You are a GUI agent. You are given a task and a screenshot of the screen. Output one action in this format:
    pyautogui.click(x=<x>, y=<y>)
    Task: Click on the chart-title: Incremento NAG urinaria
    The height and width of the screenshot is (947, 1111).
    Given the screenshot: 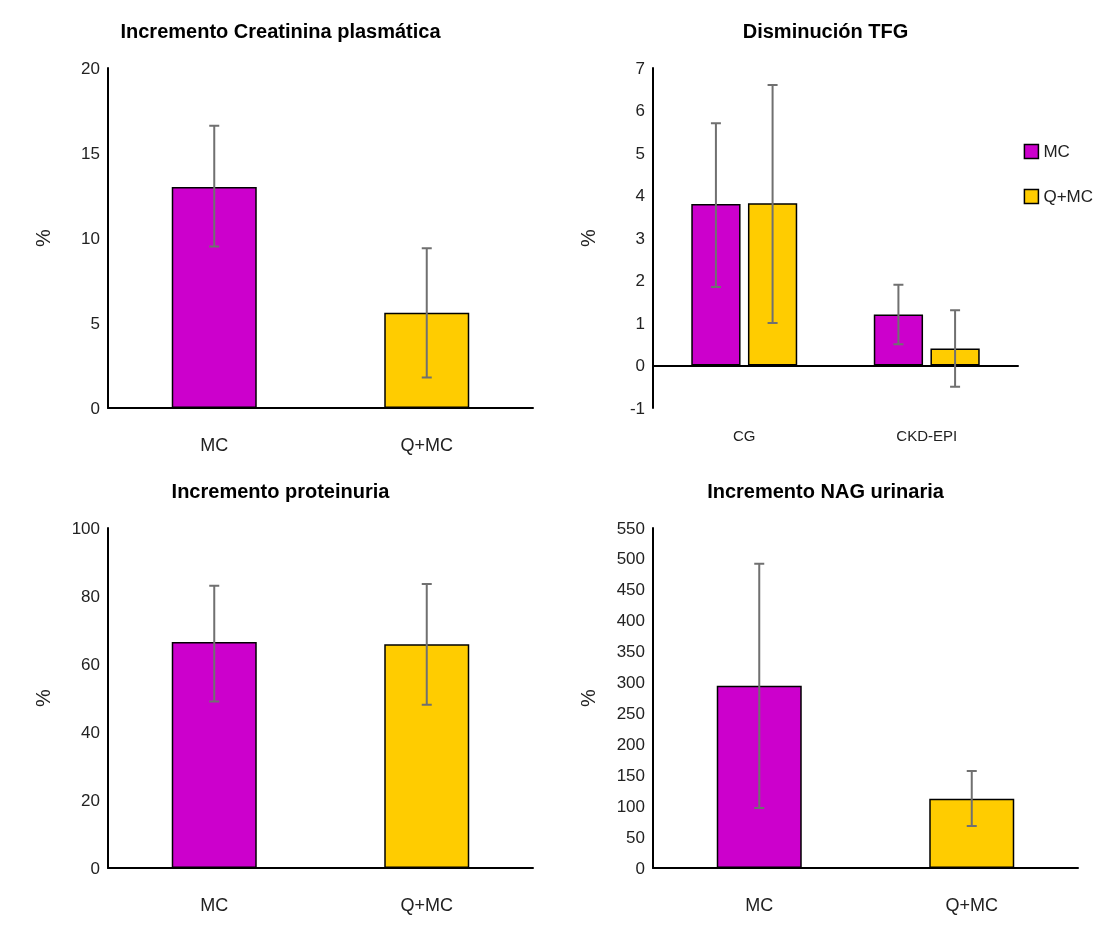 What is the action you would take?
    pyautogui.click(x=826, y=491)
    